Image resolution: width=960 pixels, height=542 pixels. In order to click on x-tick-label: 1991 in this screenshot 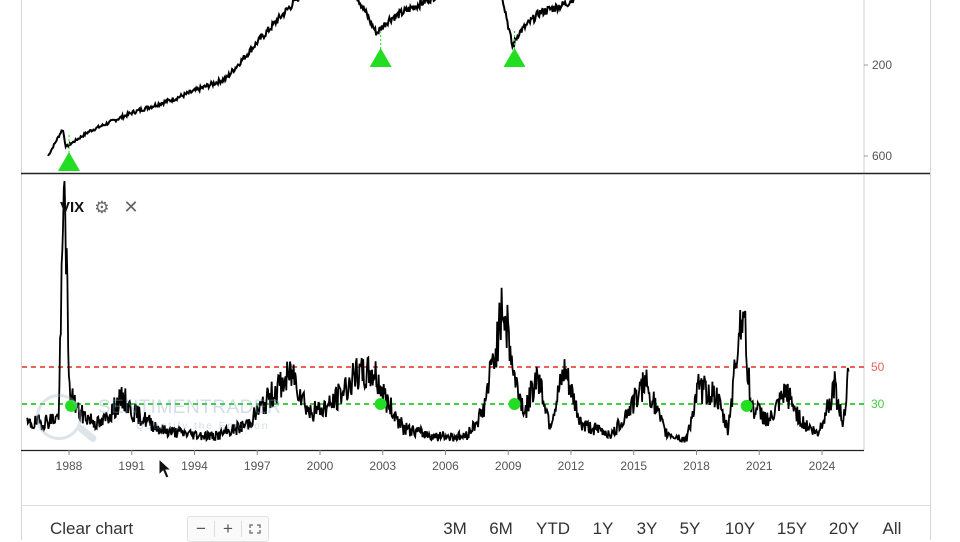, I will do `click(131, 466)`.